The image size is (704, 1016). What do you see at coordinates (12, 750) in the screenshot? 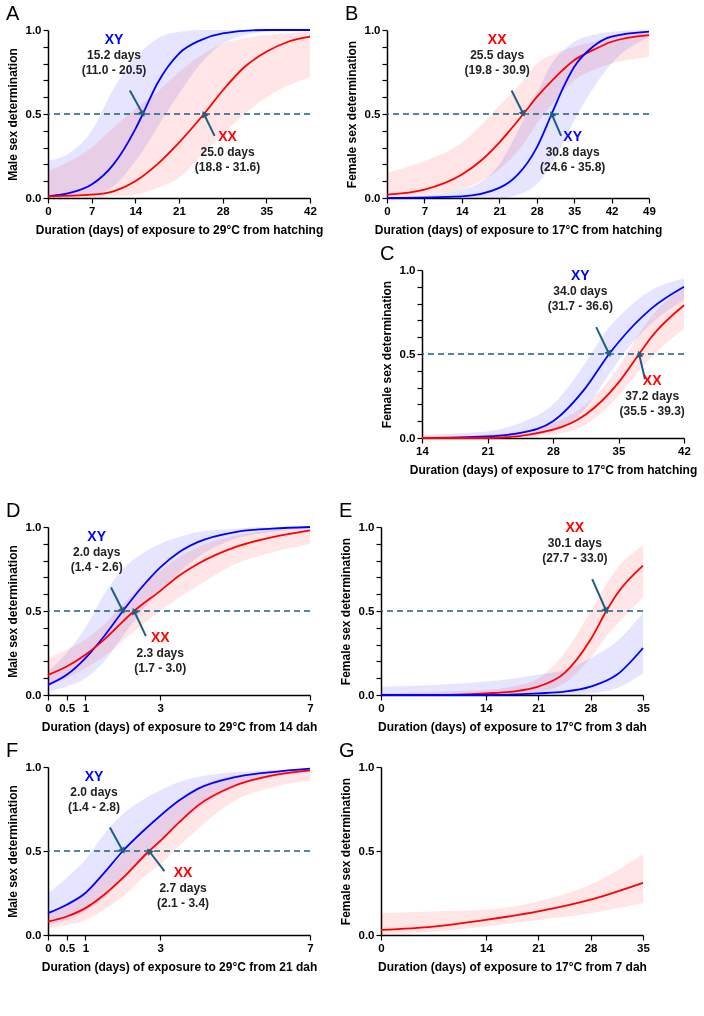
I see `chart-title: F` at bounding box center [12, 750].